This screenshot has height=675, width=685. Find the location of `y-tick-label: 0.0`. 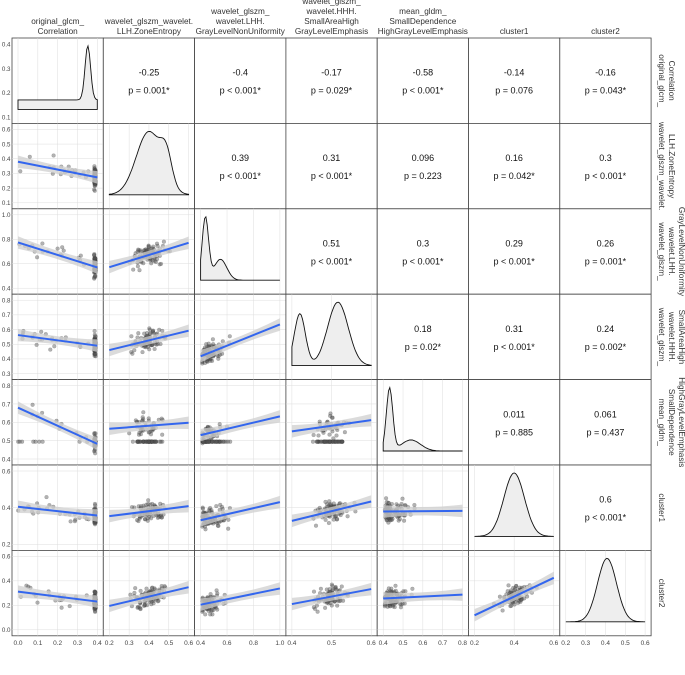

y-tick-label: 0.0 is located at coordinates (6, 630).